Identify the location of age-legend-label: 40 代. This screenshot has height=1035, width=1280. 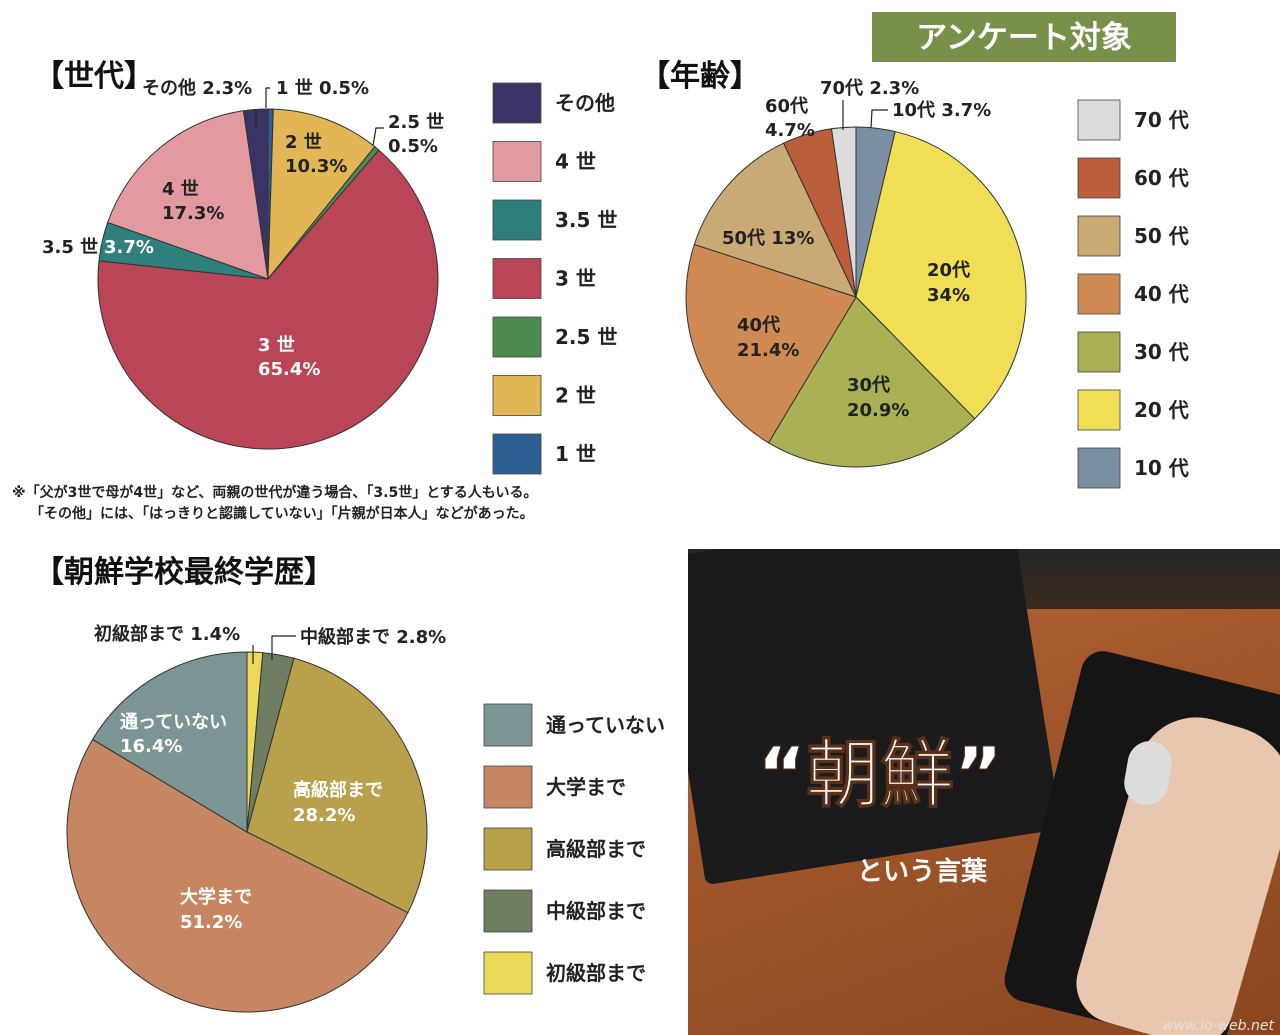
(1161, 294).